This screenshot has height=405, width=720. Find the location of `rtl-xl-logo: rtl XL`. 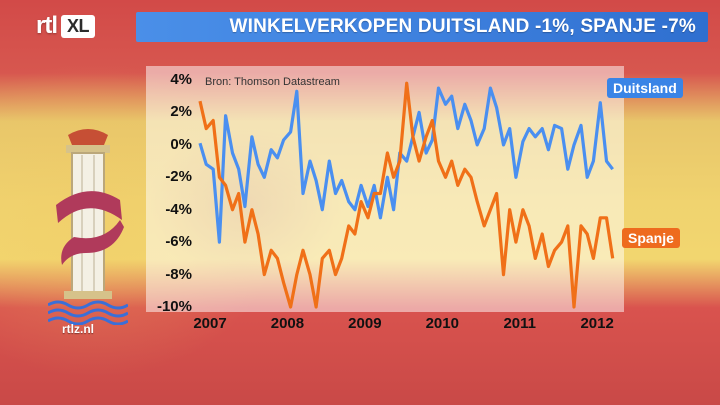

rtl-xl-logo: rtl XL is located at coordinates (66, 26).